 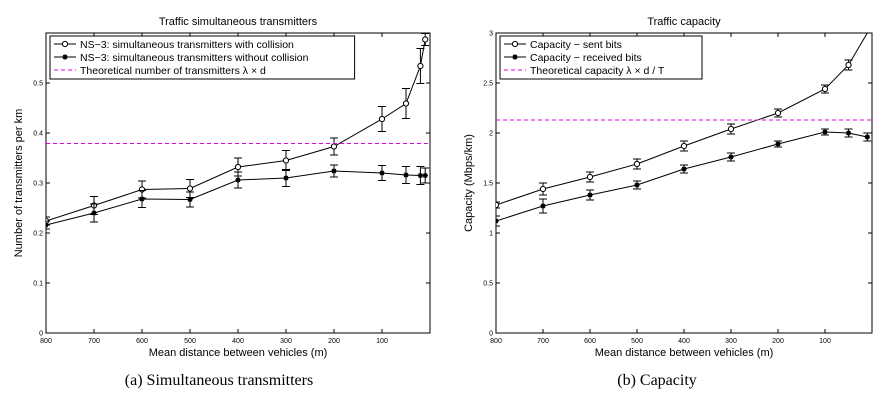 I want to click on legend-label: Theoretical number of transmitters λ × d, so click(x=173, y=71).